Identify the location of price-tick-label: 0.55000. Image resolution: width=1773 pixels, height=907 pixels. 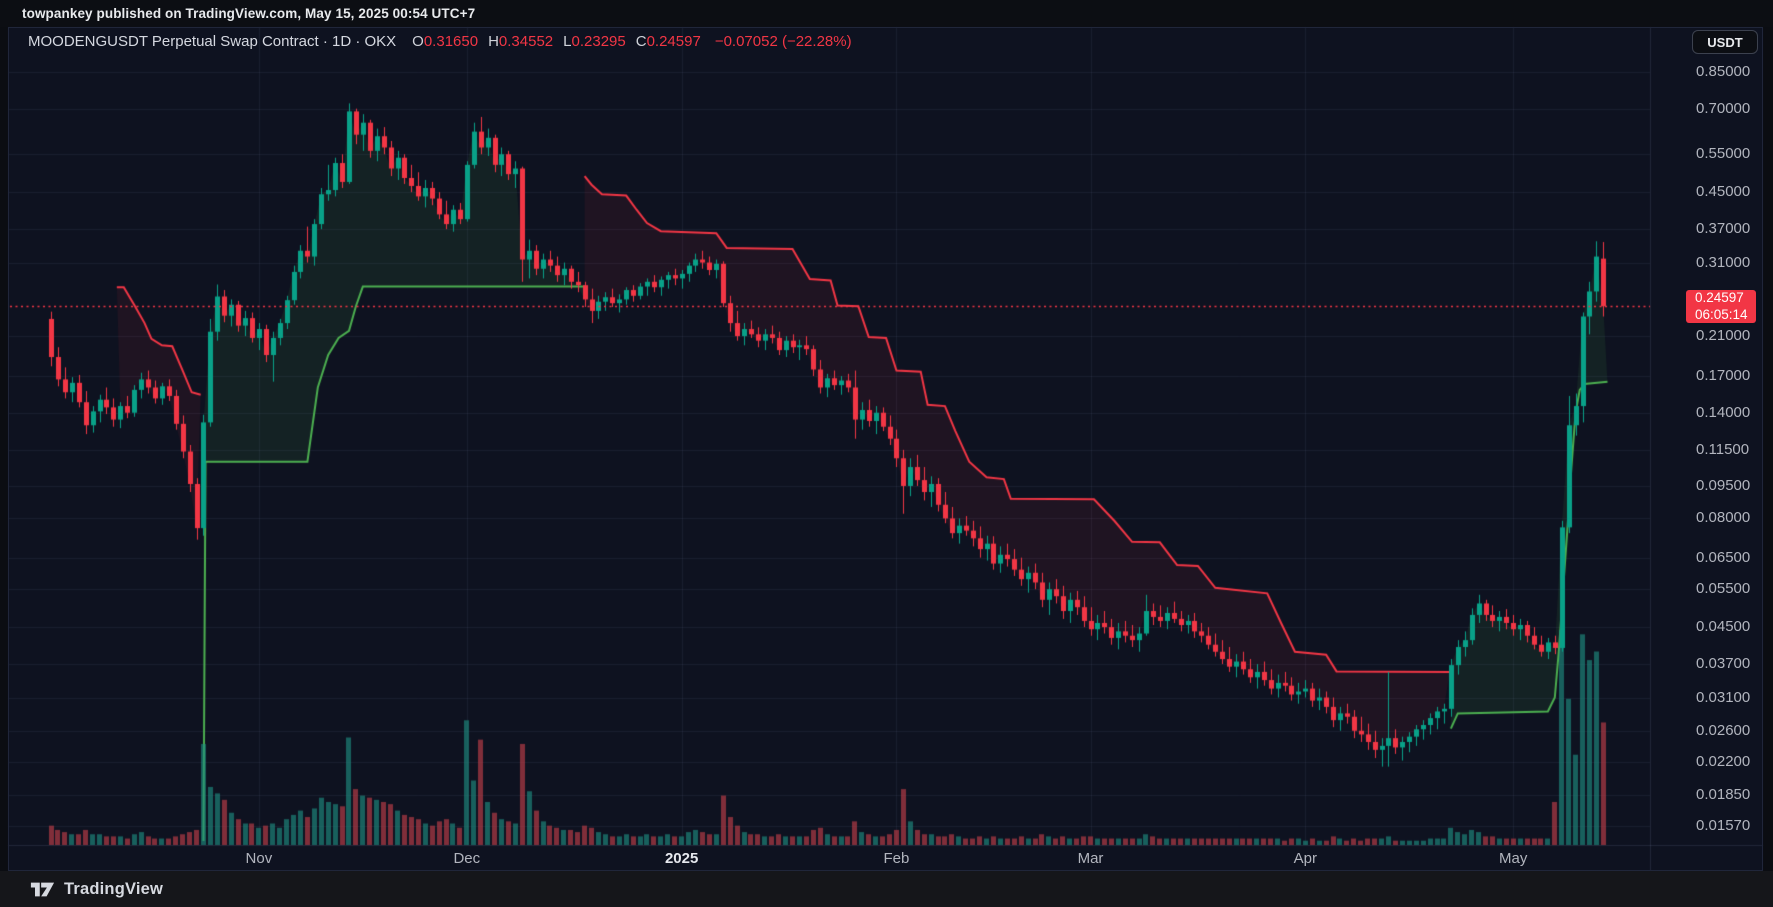
(1723, 154).